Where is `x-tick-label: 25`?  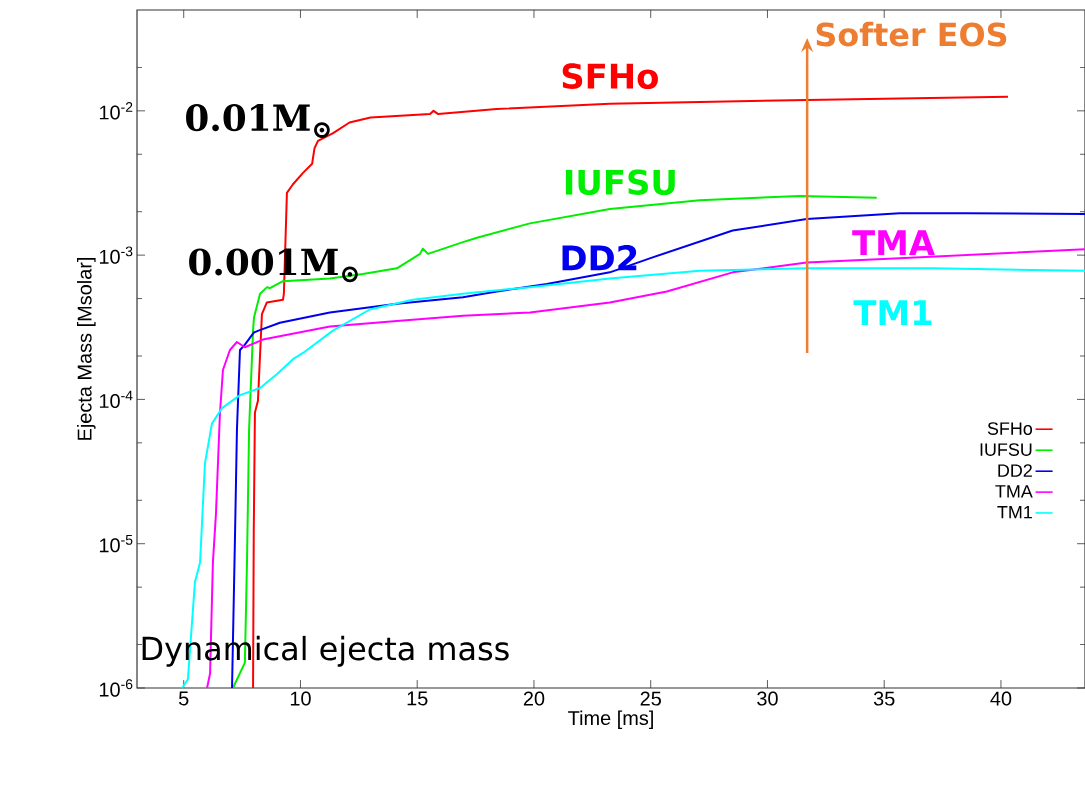 x-tick-label: 25 is located at coordinates (650, 698).